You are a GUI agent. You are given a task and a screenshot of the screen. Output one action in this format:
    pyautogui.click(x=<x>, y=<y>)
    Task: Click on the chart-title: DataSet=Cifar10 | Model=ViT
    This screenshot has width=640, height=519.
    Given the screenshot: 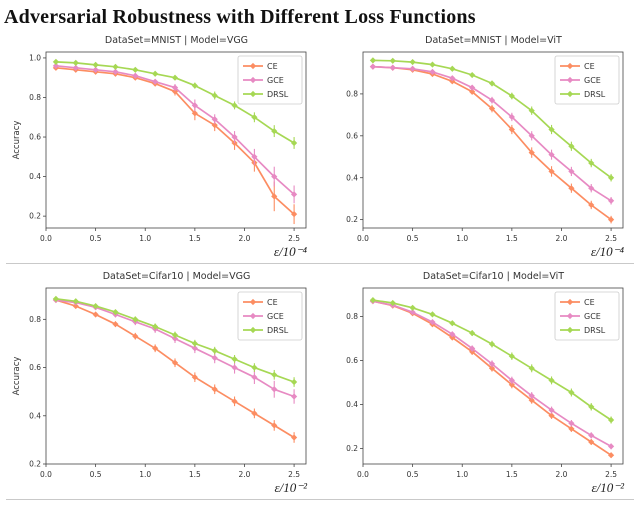 What is the action you would take?
    pyautogui.click(x=493, y=276)
    